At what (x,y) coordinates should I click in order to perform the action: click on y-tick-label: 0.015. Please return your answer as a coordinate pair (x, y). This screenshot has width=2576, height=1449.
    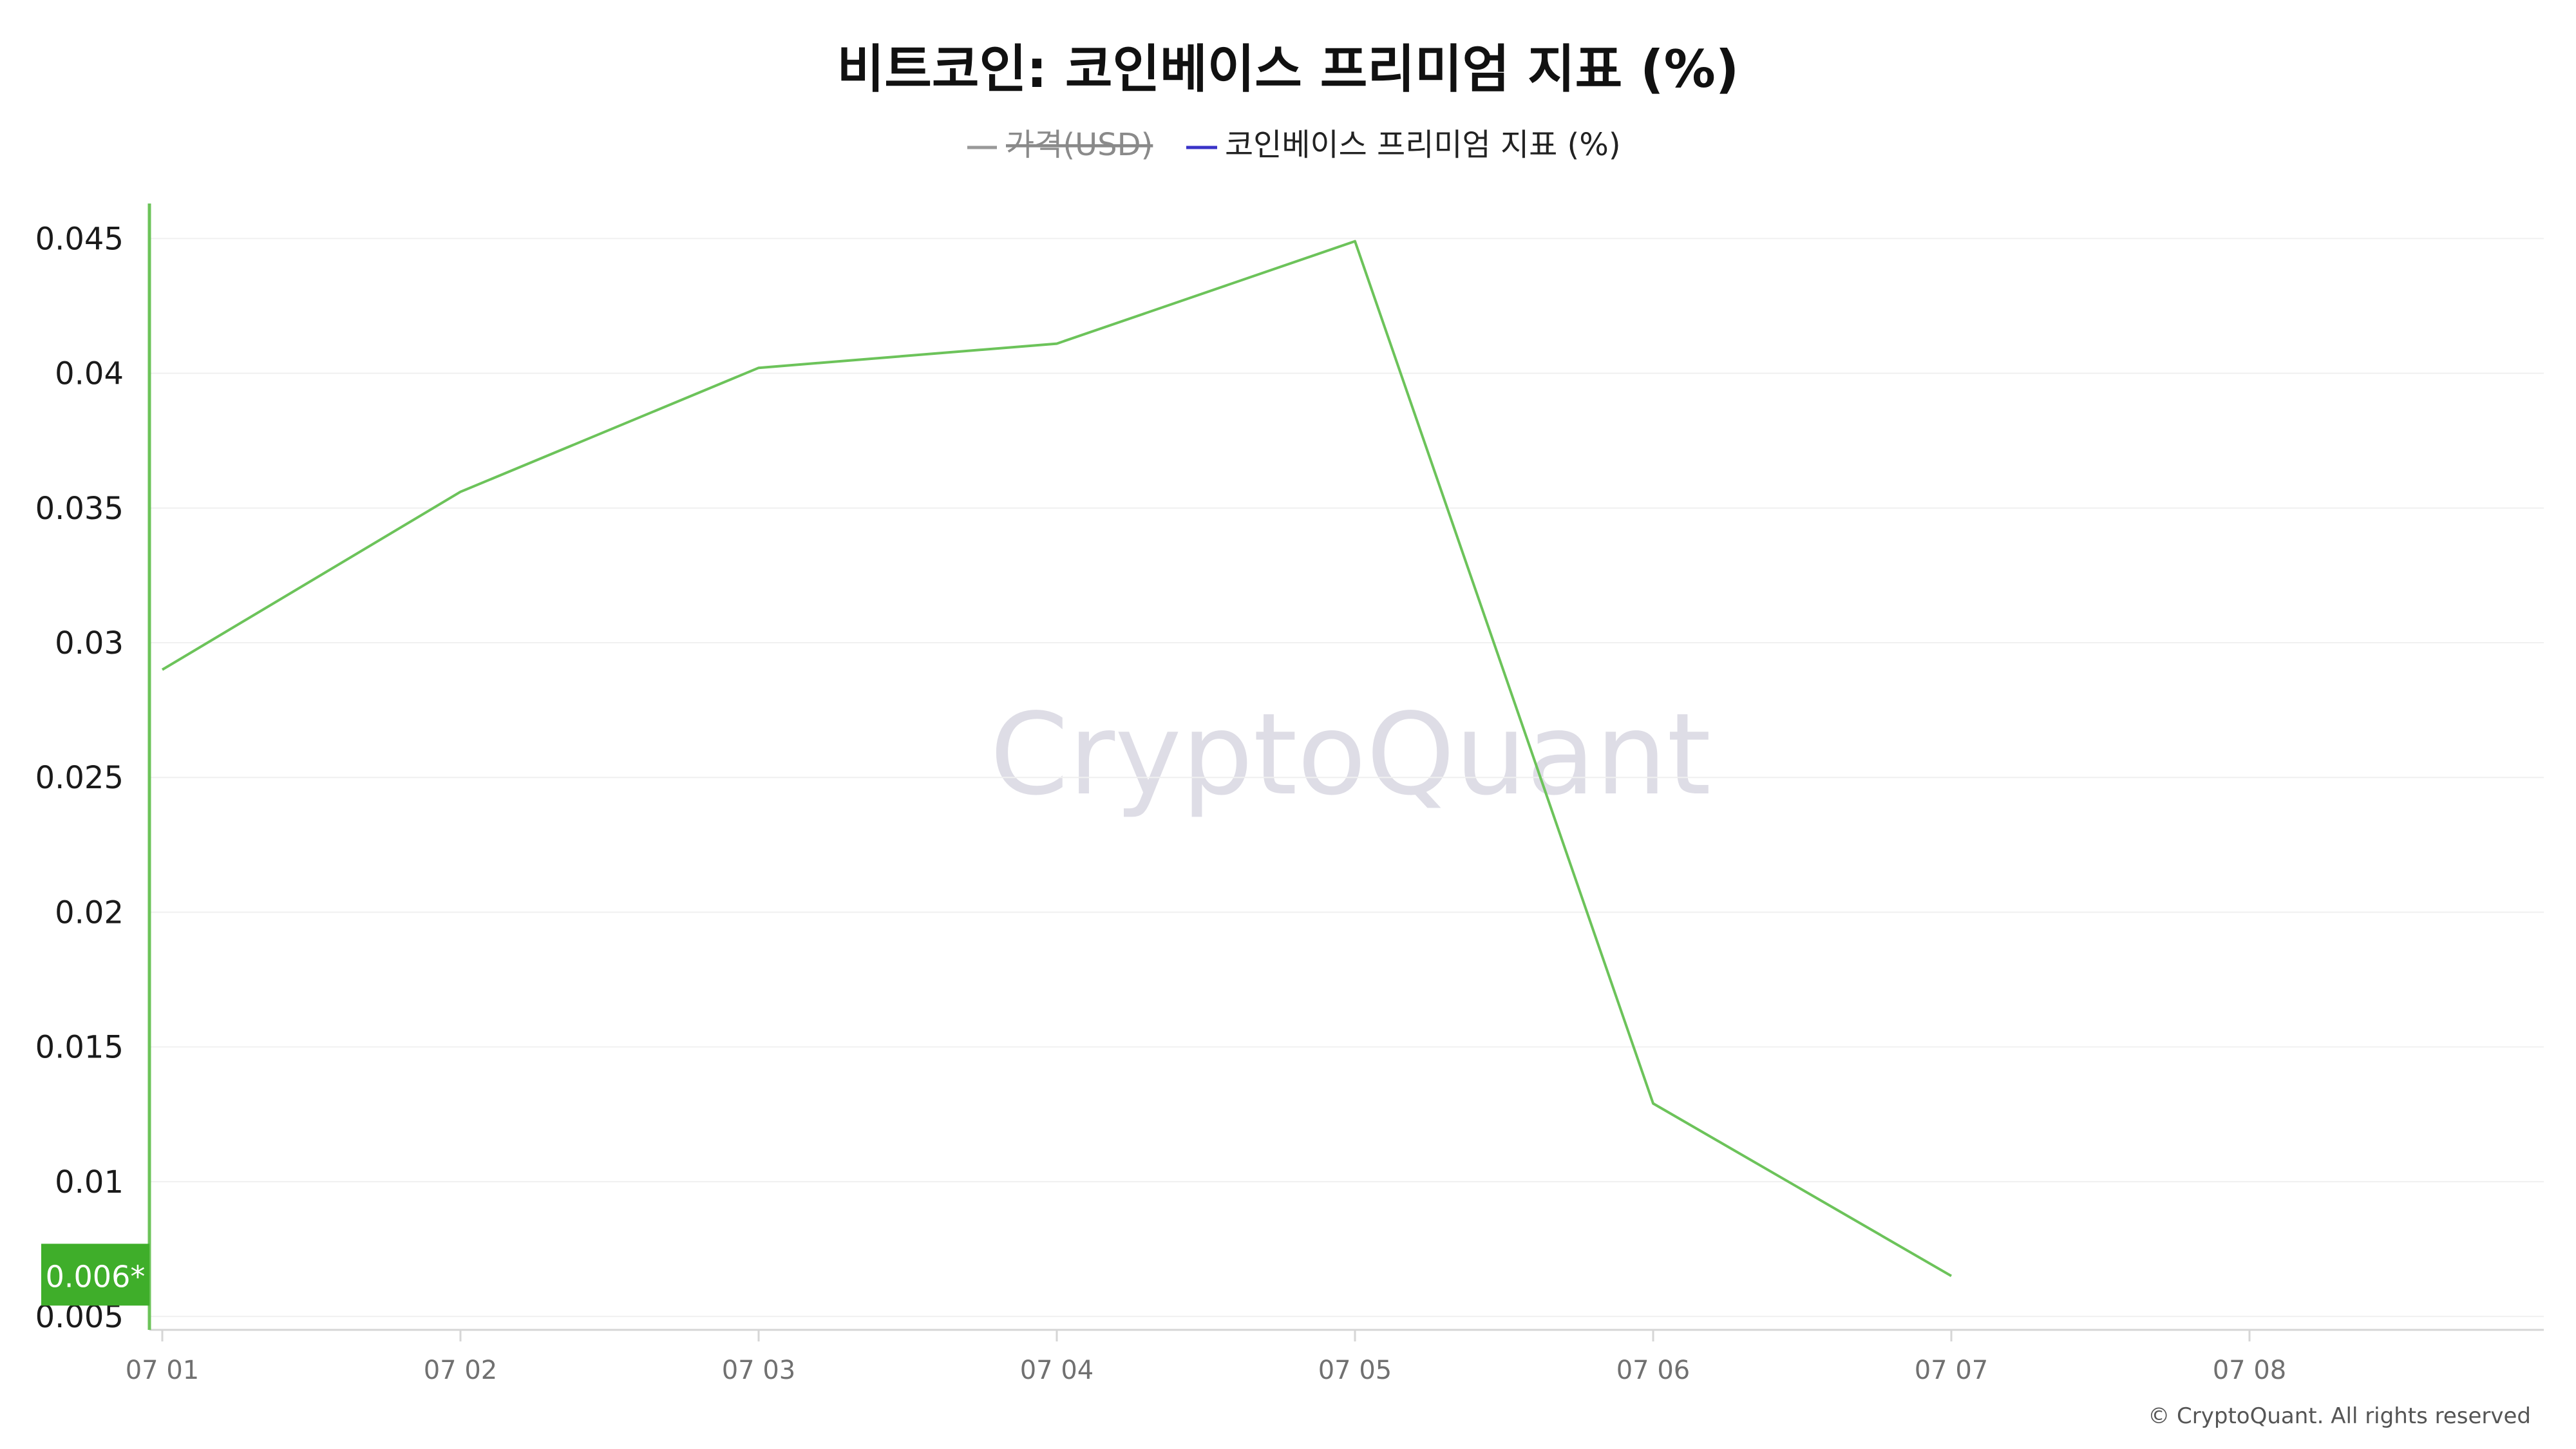
    Looking at the image, I should click on (79, 1048).